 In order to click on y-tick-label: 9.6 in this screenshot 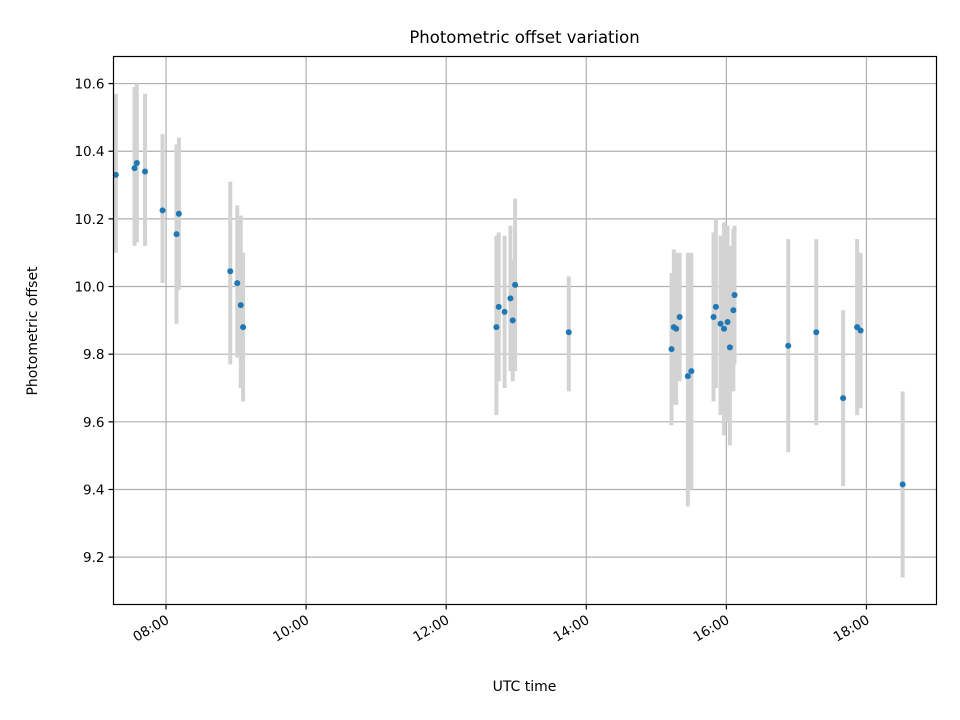, I will do `click(93, 423)`.